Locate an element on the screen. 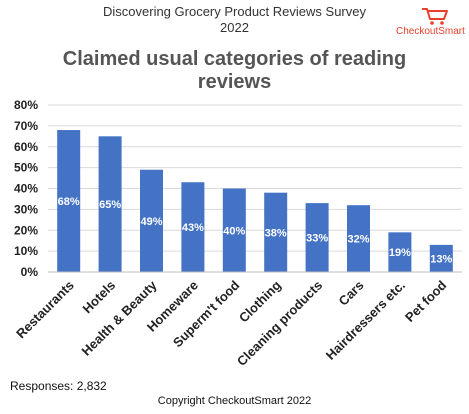  data-label: 13% is located at coordinates (441, 259).